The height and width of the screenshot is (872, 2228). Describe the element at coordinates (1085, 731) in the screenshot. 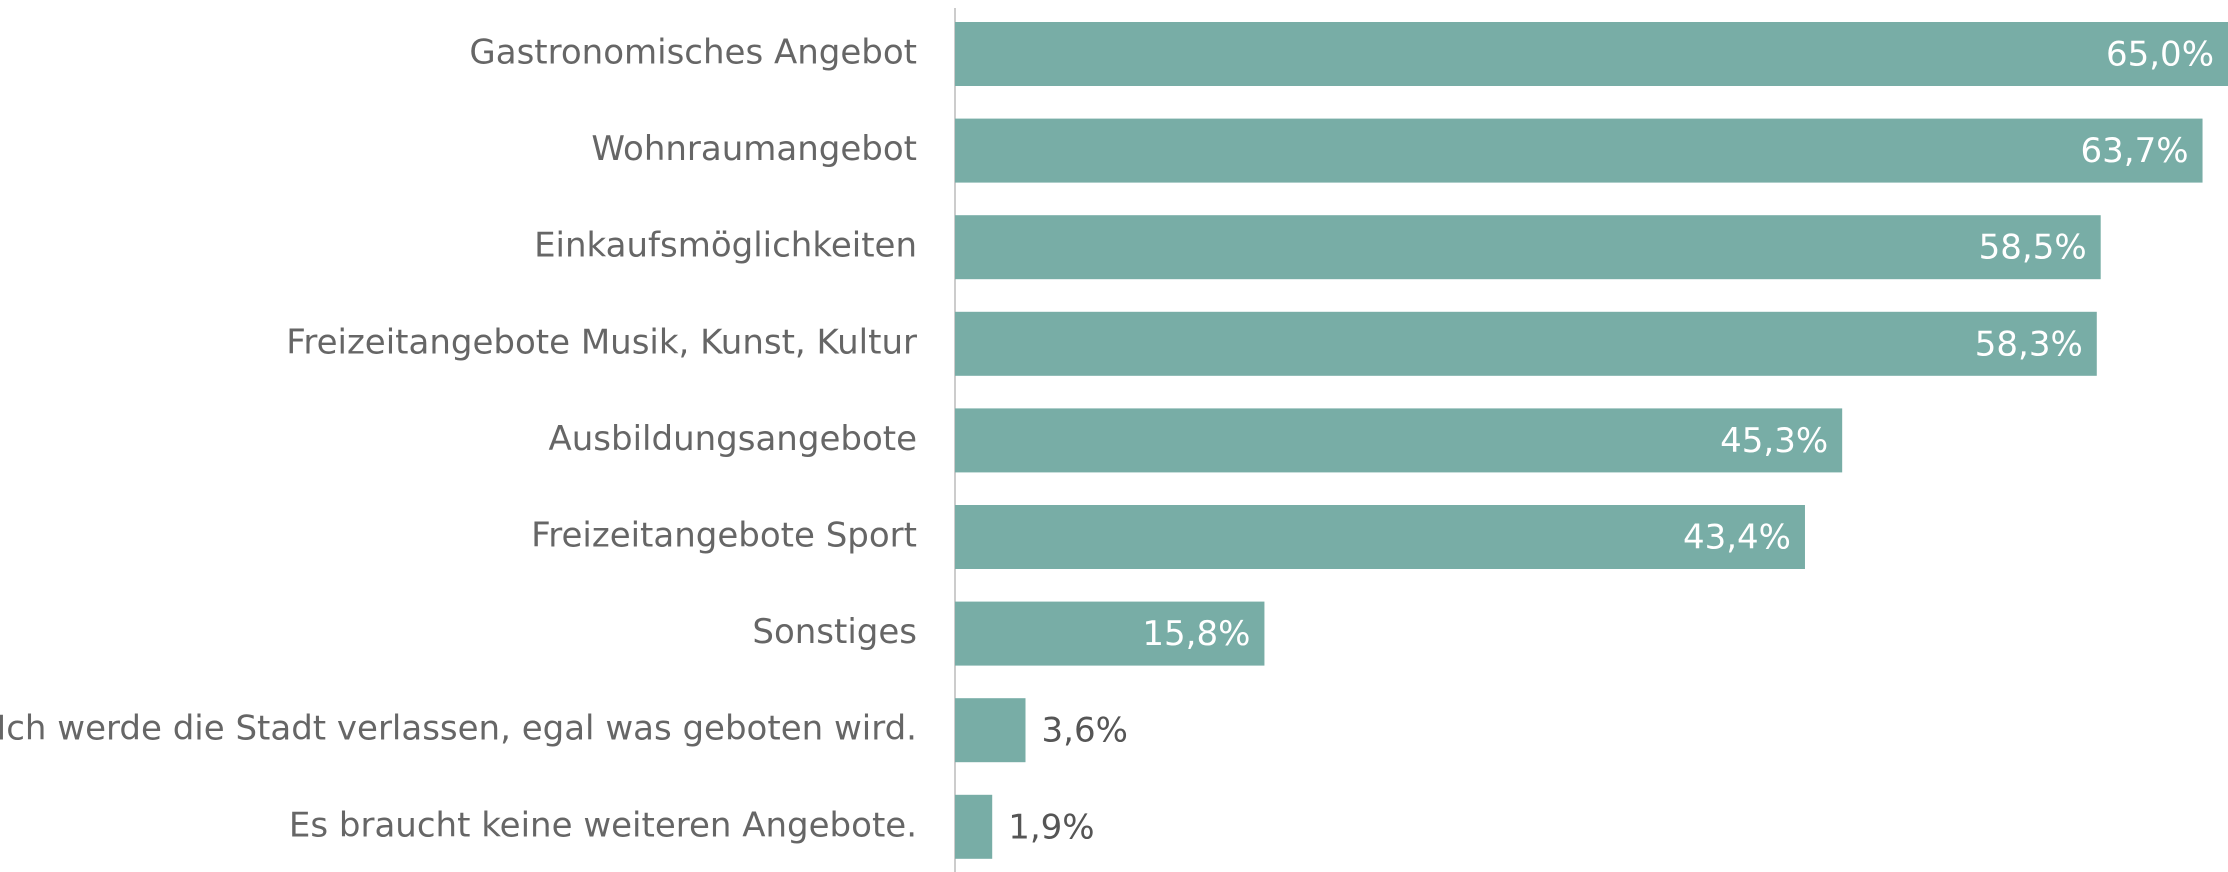

I see `value-label: 3,6%` at that location.